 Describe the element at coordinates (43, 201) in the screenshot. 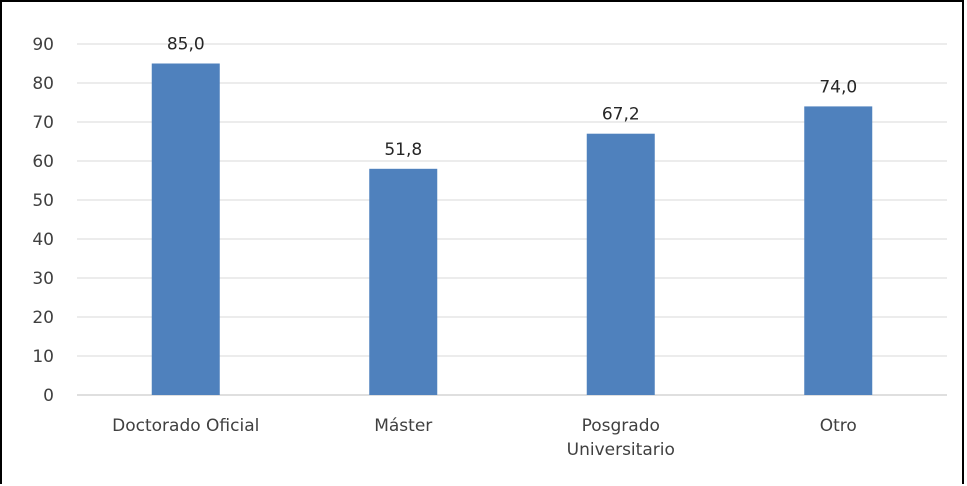

I see `y-tick-label: 50` at that location.